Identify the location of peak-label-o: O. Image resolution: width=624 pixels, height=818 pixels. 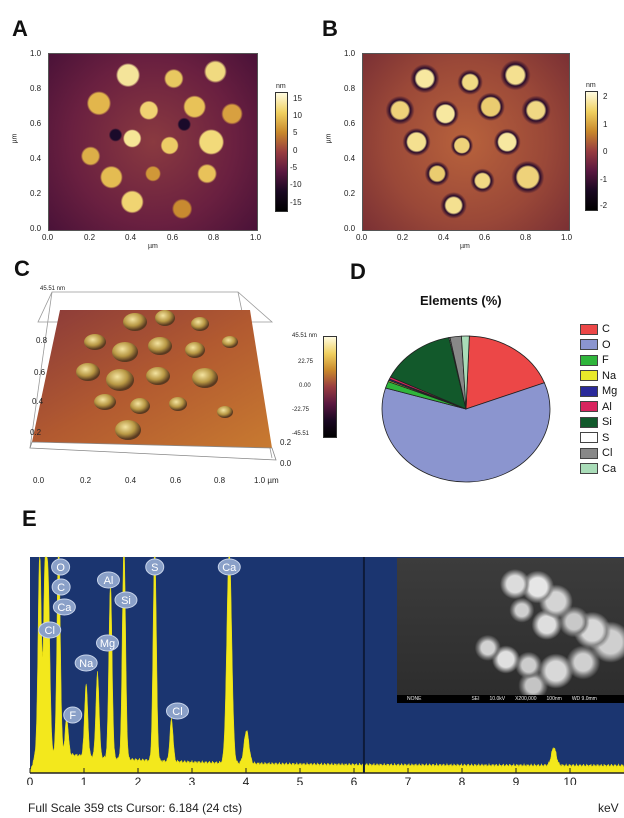
(61, 567).